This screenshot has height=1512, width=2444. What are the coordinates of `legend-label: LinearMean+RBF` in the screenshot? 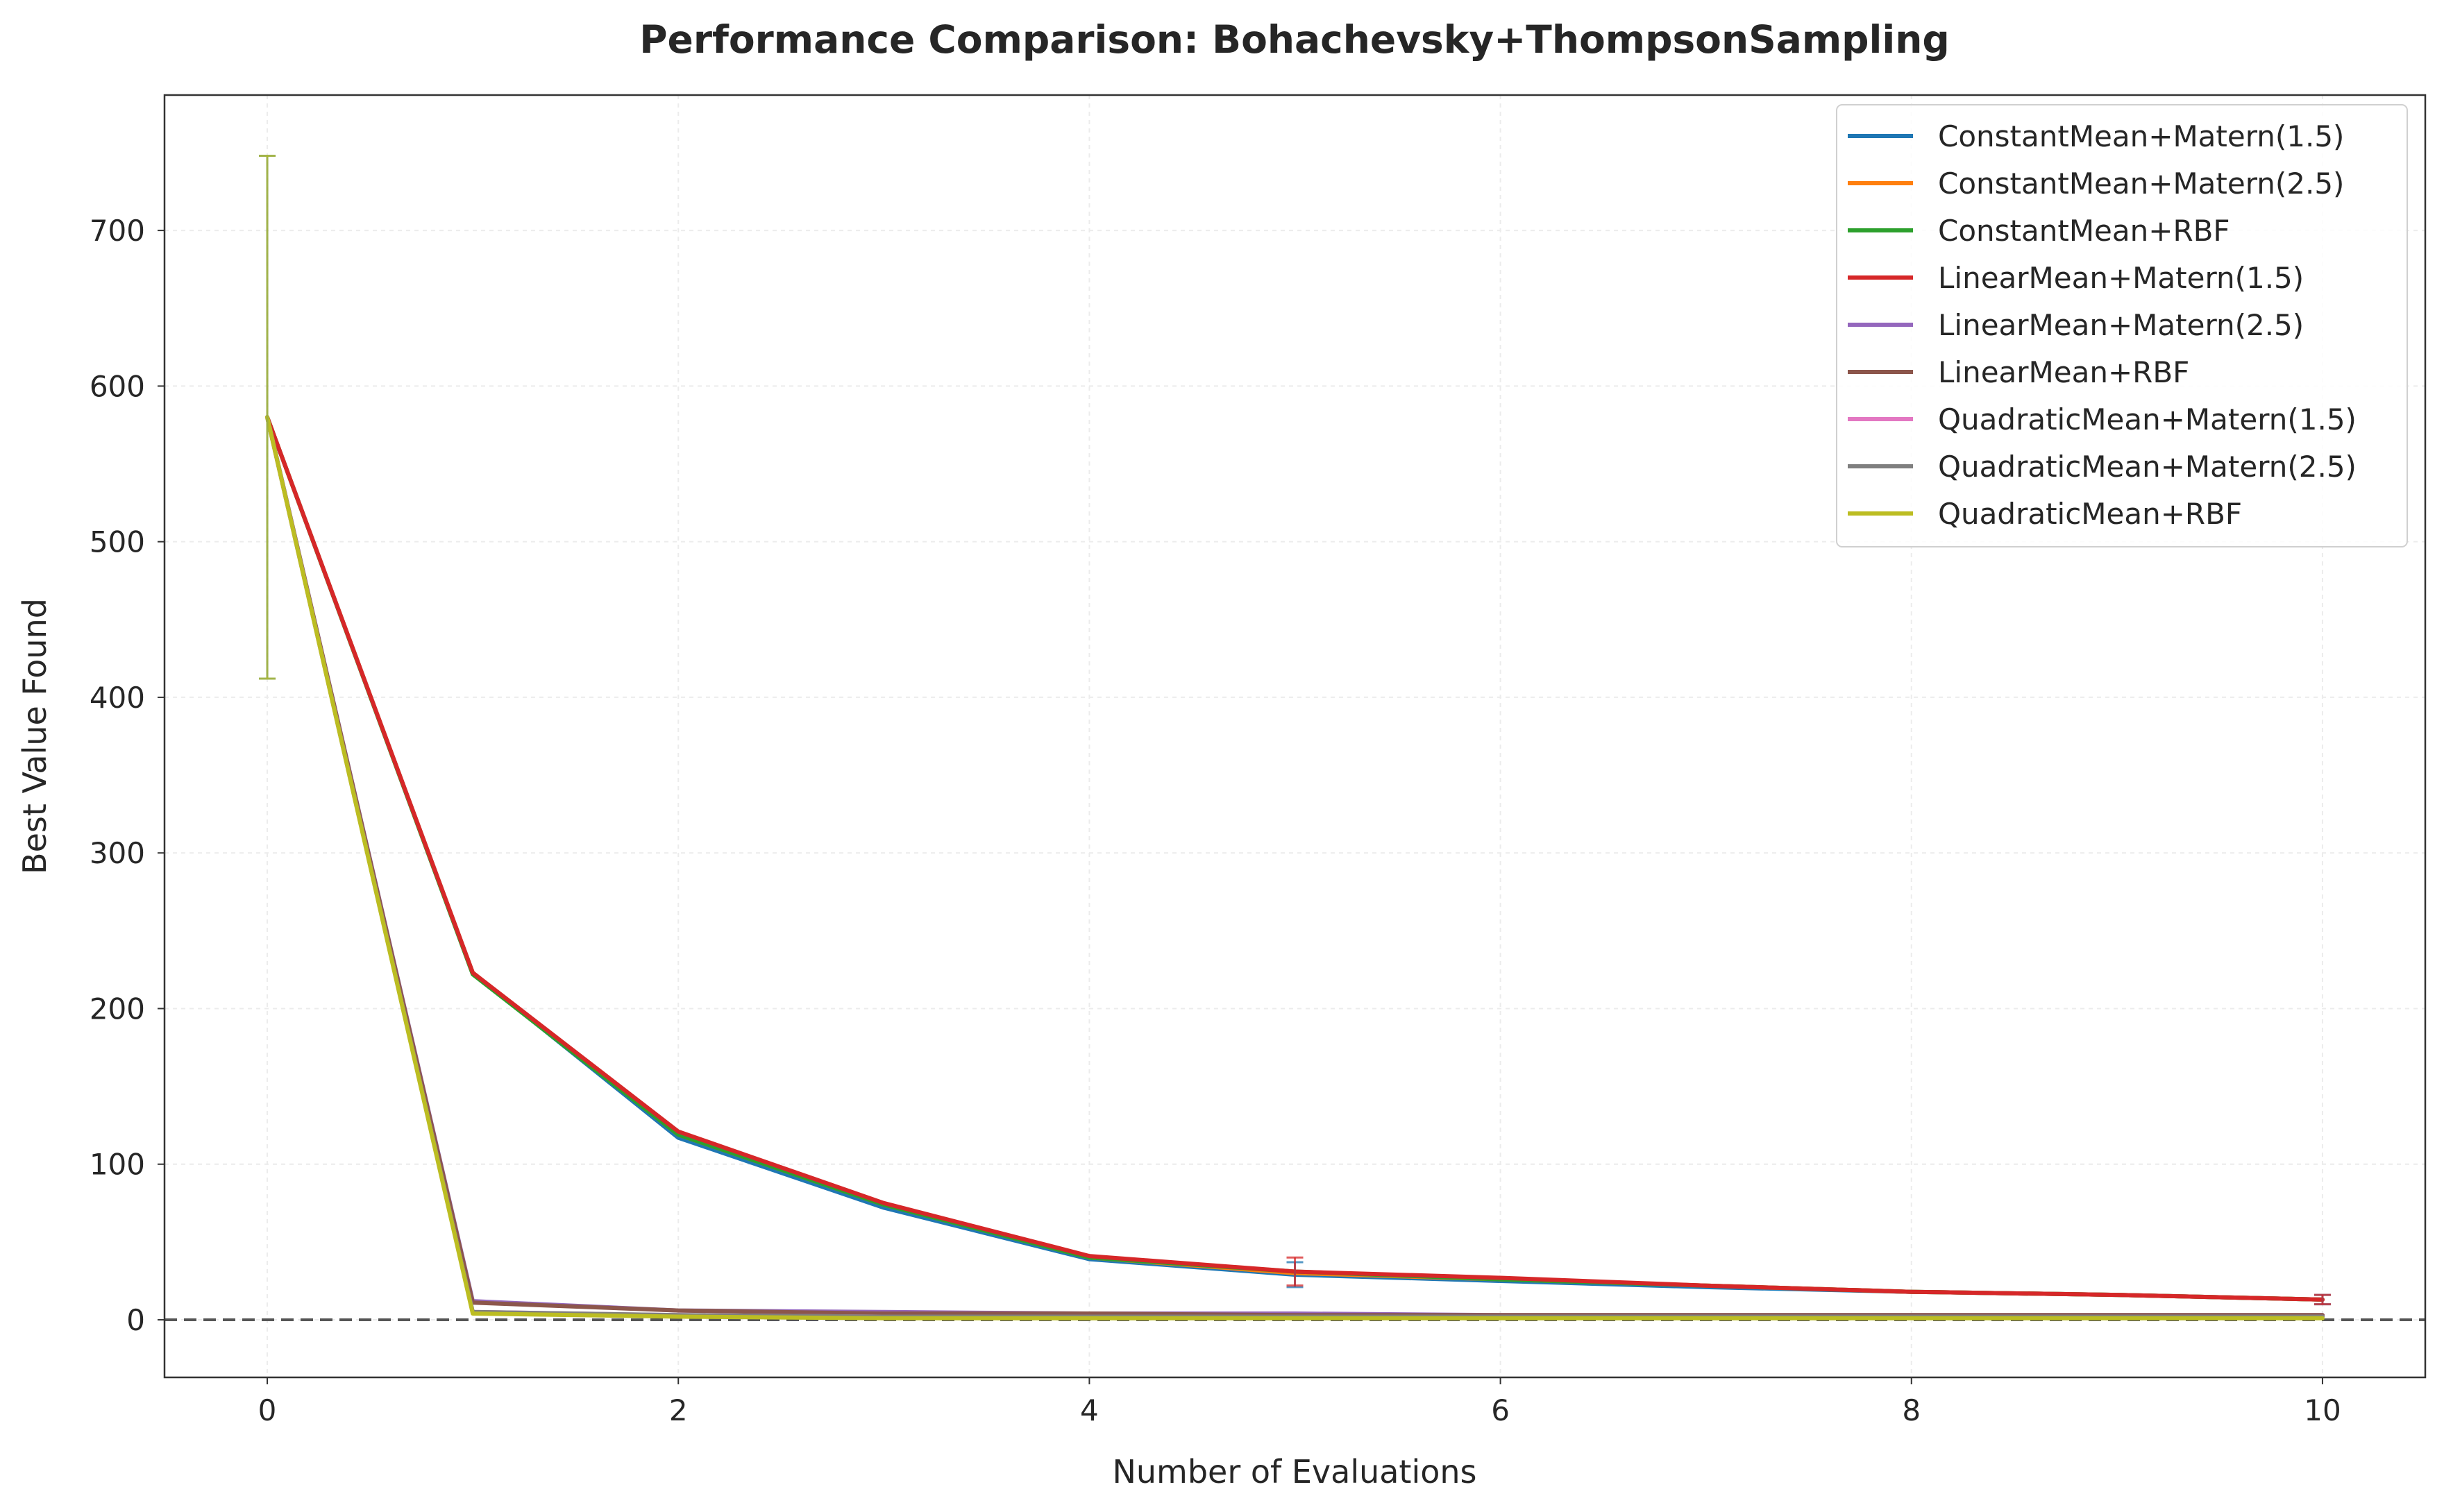 It's located at (2063, 372).